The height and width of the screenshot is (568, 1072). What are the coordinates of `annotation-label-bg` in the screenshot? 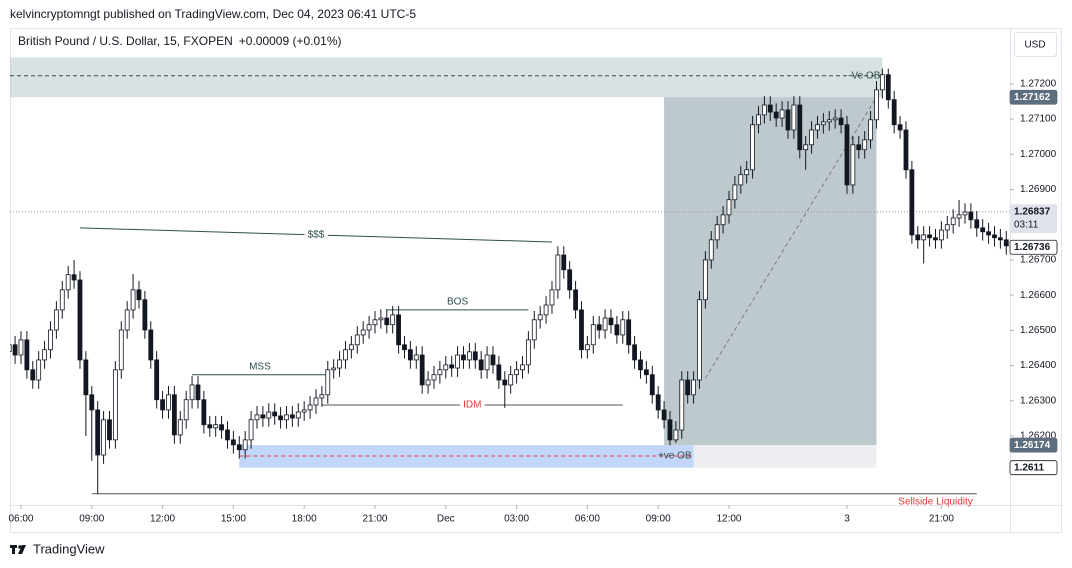 It's located at (472, 405).